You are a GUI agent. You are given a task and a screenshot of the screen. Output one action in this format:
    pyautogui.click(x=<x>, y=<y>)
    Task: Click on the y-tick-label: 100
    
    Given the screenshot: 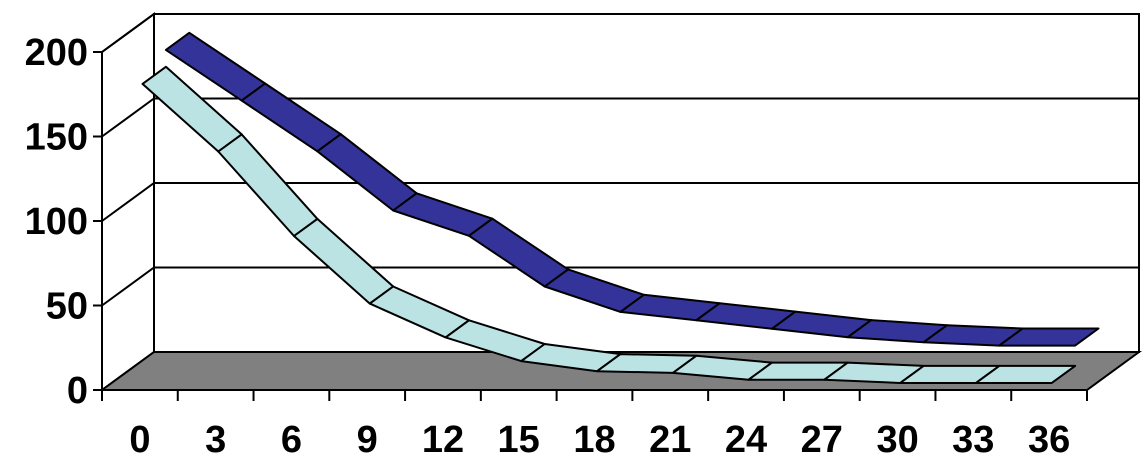 What is the action you would take?
    pyautogui.click(x=56, y=222)
    